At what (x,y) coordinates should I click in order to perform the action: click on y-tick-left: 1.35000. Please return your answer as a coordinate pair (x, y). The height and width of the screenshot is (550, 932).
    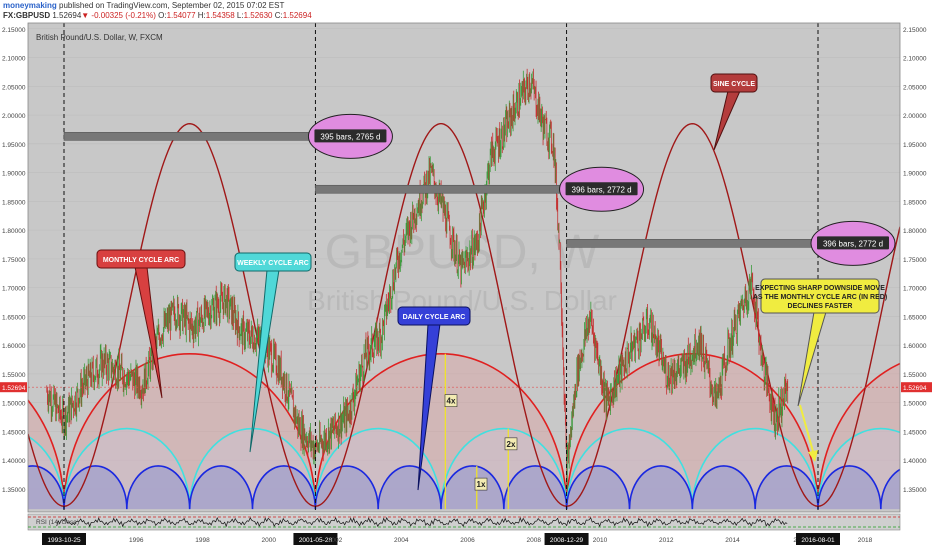
    Looking at the image, I should click on (14, 490).